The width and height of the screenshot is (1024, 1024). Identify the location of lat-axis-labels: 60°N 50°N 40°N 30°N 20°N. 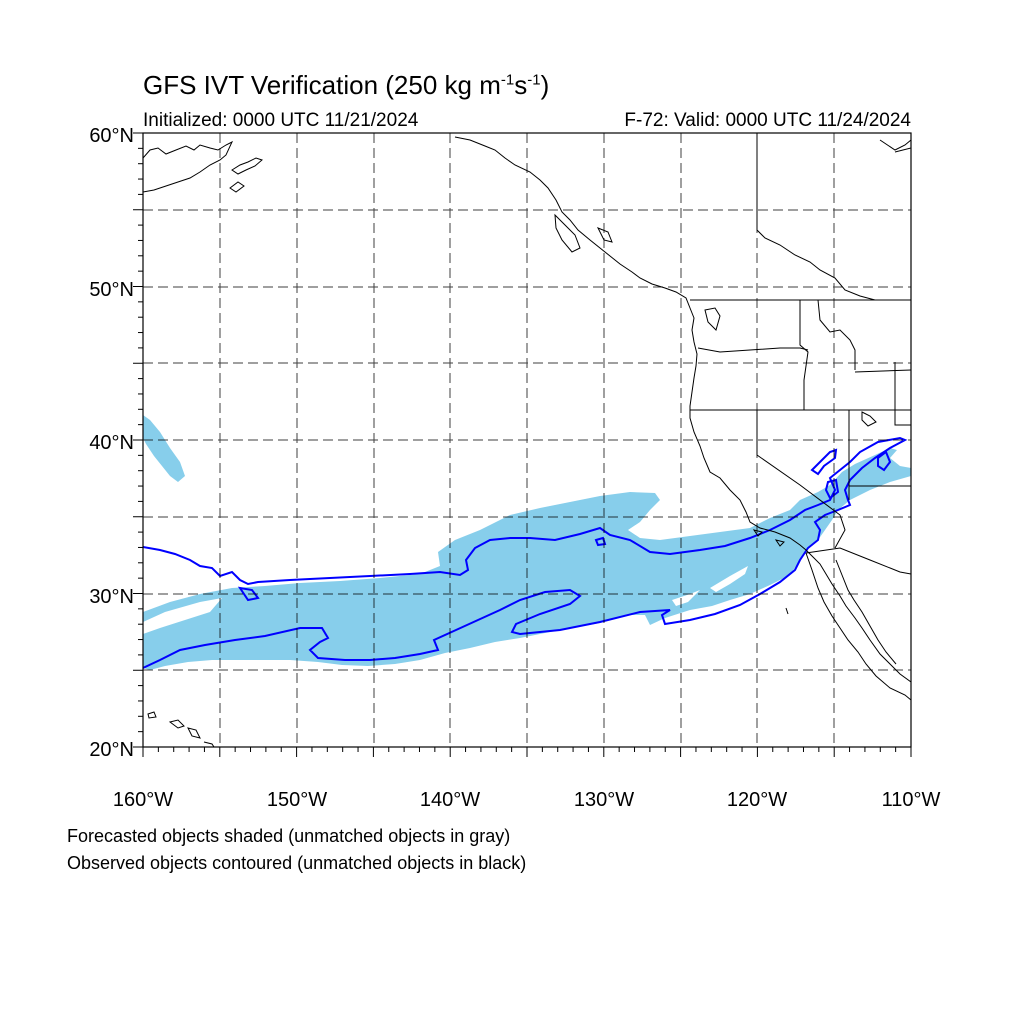
(111, 443).